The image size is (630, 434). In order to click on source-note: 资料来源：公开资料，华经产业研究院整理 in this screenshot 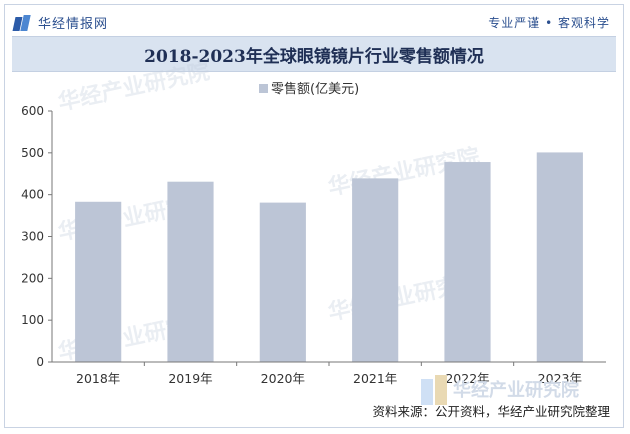, I will do `click(491, 411)`.